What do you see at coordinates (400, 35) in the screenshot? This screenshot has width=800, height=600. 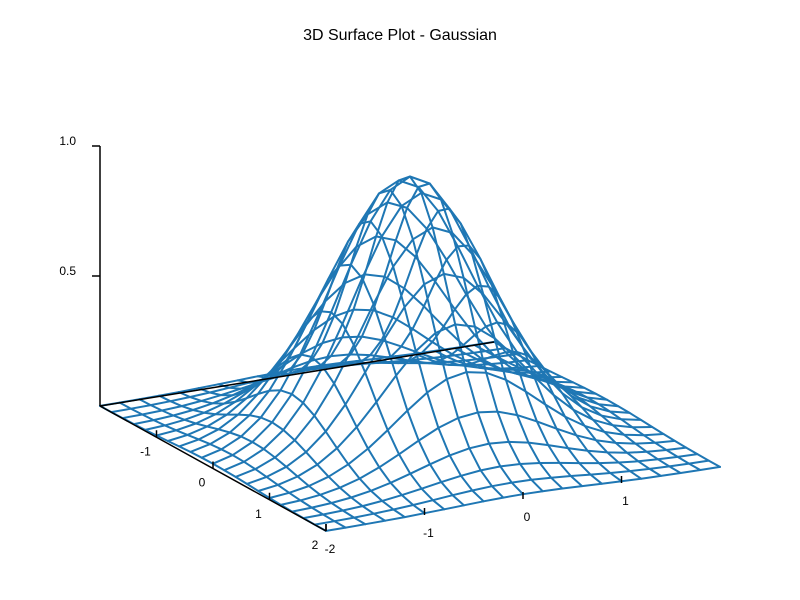 I see `chart-title: 3D Surface Plot - Gaussian` at bounding box center [400, 35].